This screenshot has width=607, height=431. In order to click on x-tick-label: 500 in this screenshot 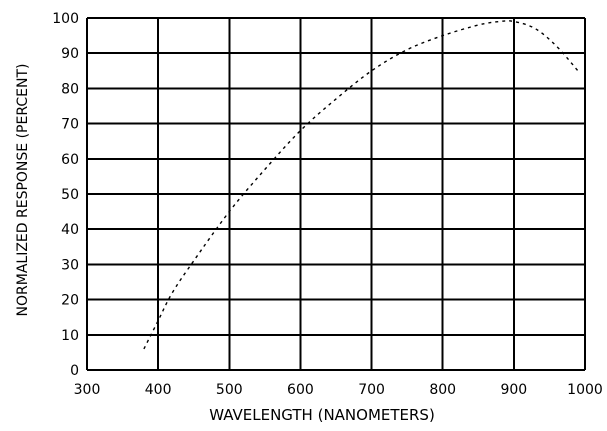, I will do `click(229, 390)`.